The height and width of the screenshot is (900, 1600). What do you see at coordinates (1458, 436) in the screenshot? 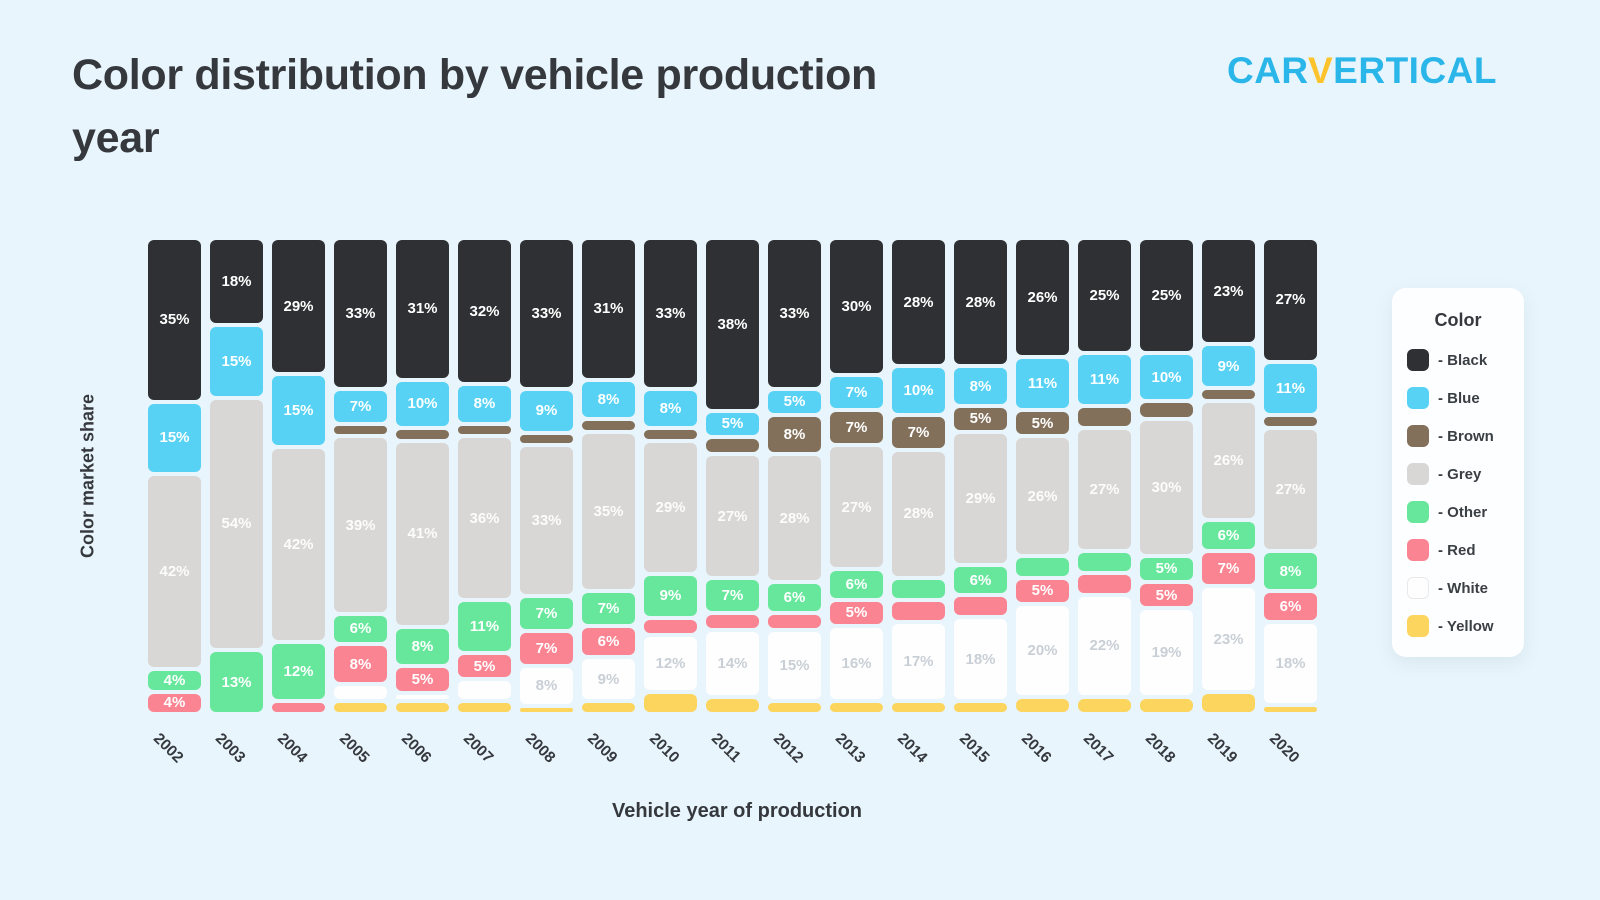
I see `legend-item-brown: - Brown` at bounding box center [1458, 436].